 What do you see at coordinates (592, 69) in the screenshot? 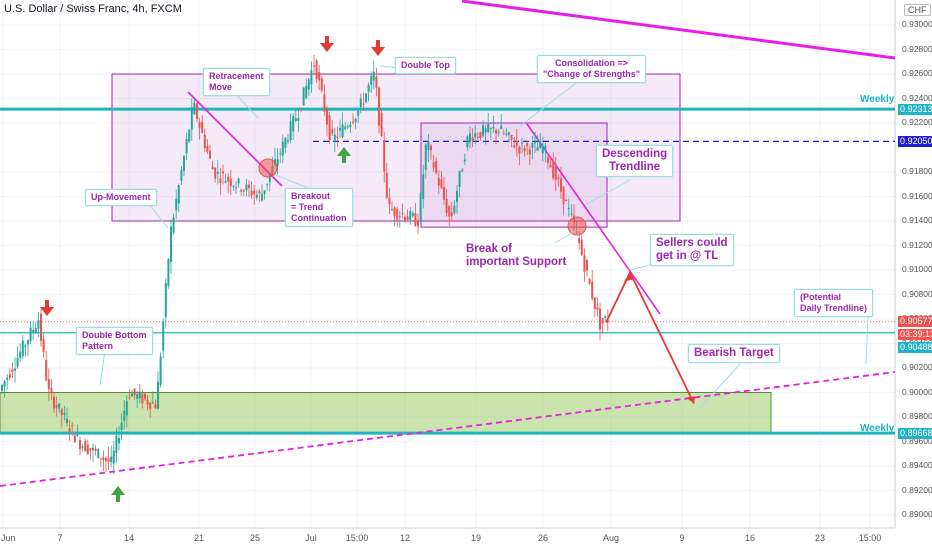
I see `annotation-consolidation: Consolidation => "Change of Strengths"` at bounding box center [592, 69].